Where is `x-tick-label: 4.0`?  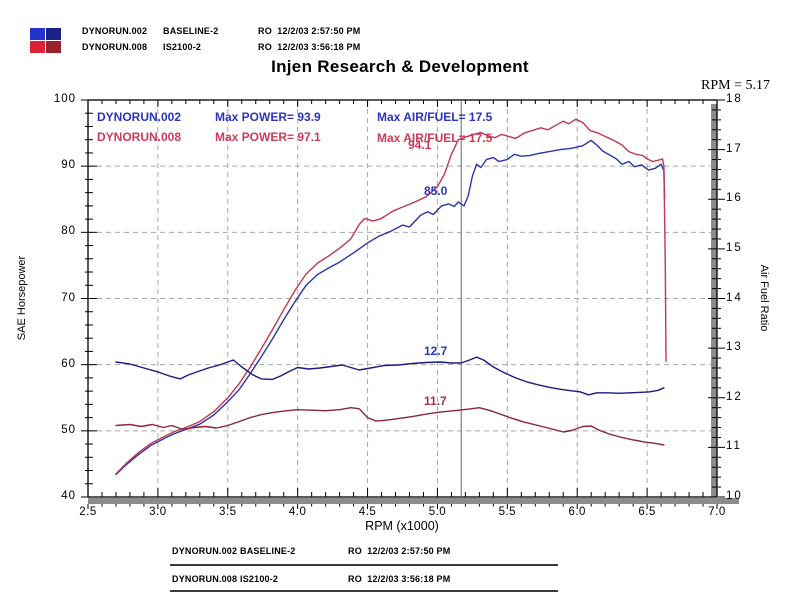 x-tick-label: 4.0 is located at coordinates (297, 512).